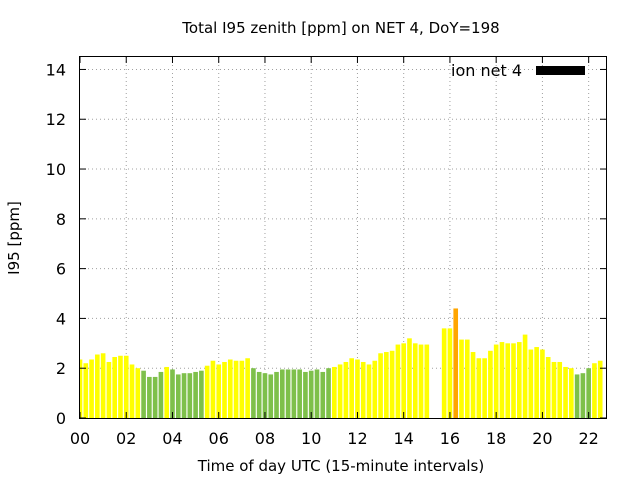  What do you see at coordinates (311, 438) in the screenshot?
I see `x-tick-label: 10` at bounding box center [311, 438].